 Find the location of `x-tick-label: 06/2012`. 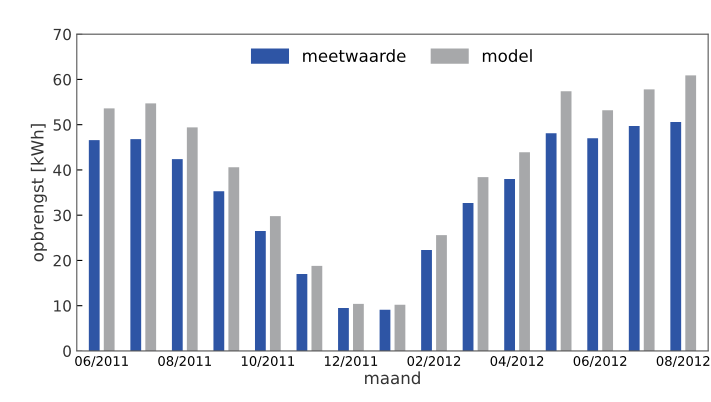

x-tick-label: 06/2012 is located at coordinates (600, 362).